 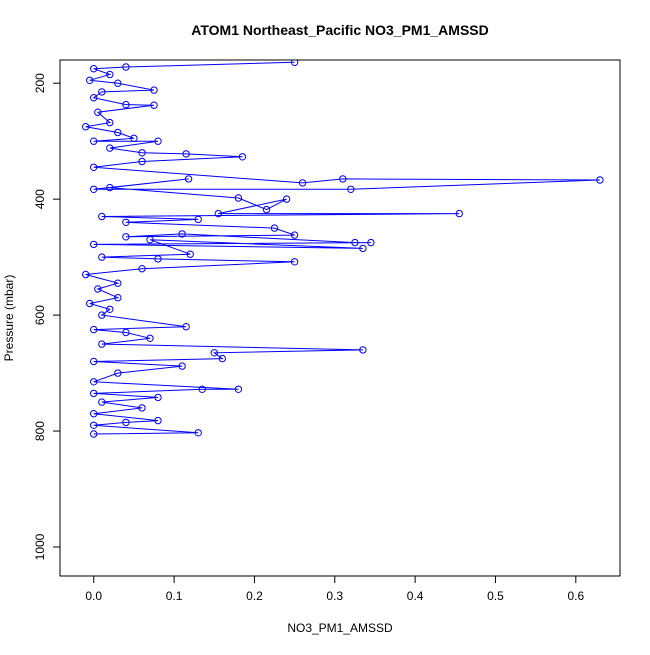 I want to click on x-axis-label: NO3_PM1_AMSSD, so click(x=340, y=628).